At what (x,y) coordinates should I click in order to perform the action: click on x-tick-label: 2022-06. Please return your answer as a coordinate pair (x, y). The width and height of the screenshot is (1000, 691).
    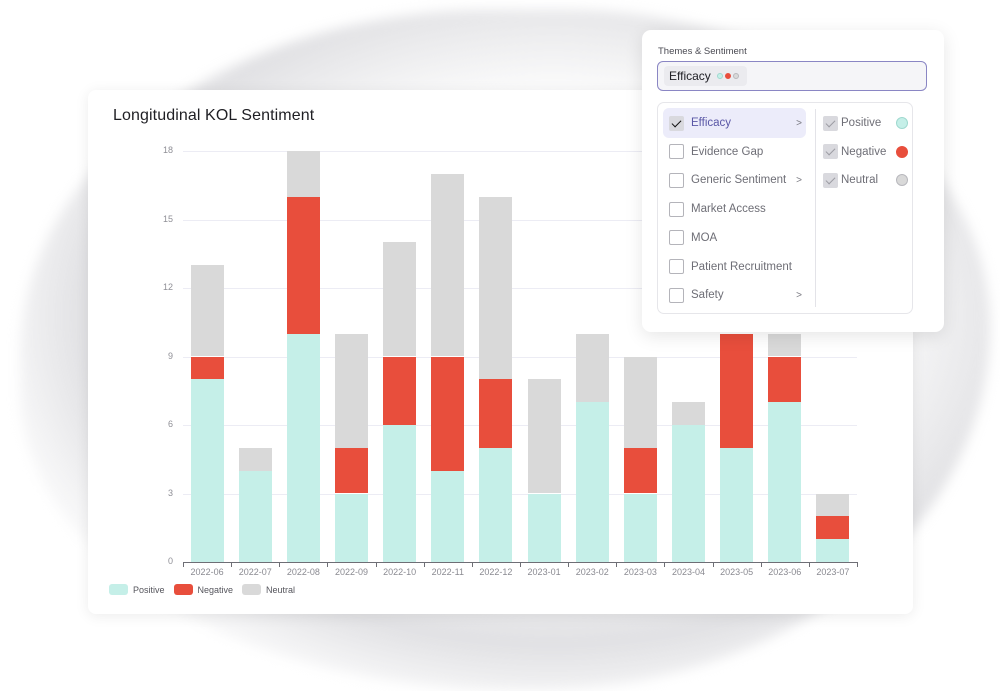
    Looking at the image, I should click on (207, 572).